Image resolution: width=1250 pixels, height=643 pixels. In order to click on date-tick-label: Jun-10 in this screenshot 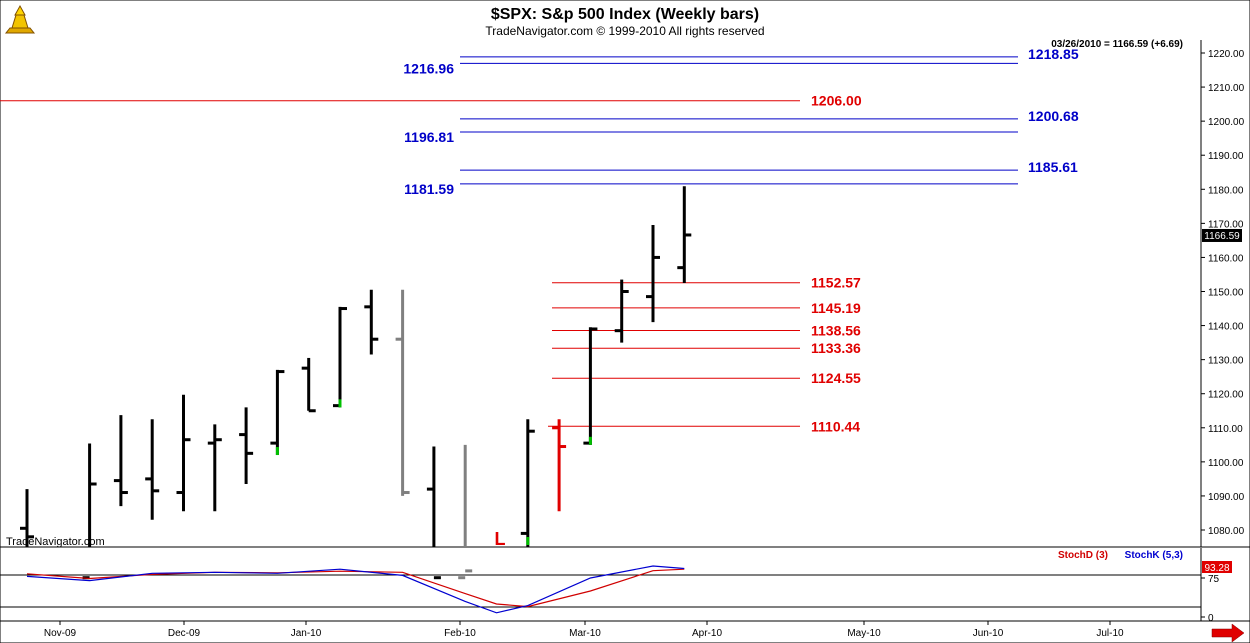, I will do `click(988, 633)`.